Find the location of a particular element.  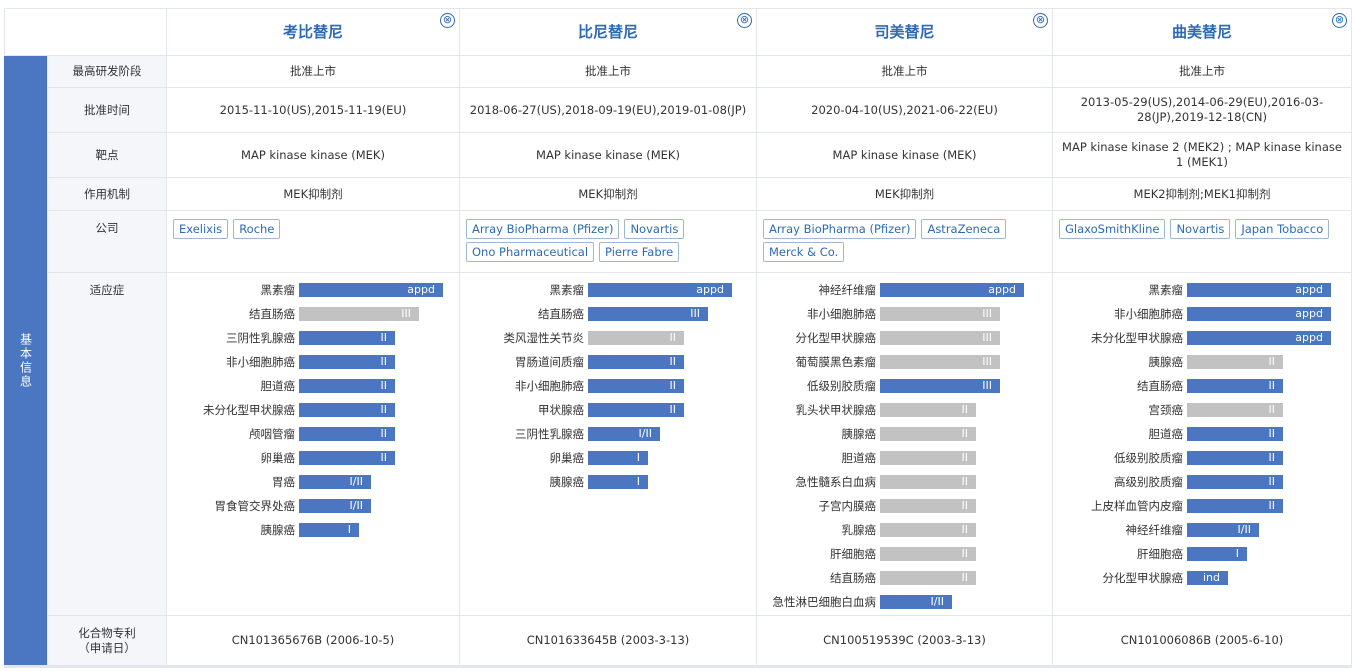

indication-row: 胃食管交界处癌 I/II is located at coordinates (313, 506).